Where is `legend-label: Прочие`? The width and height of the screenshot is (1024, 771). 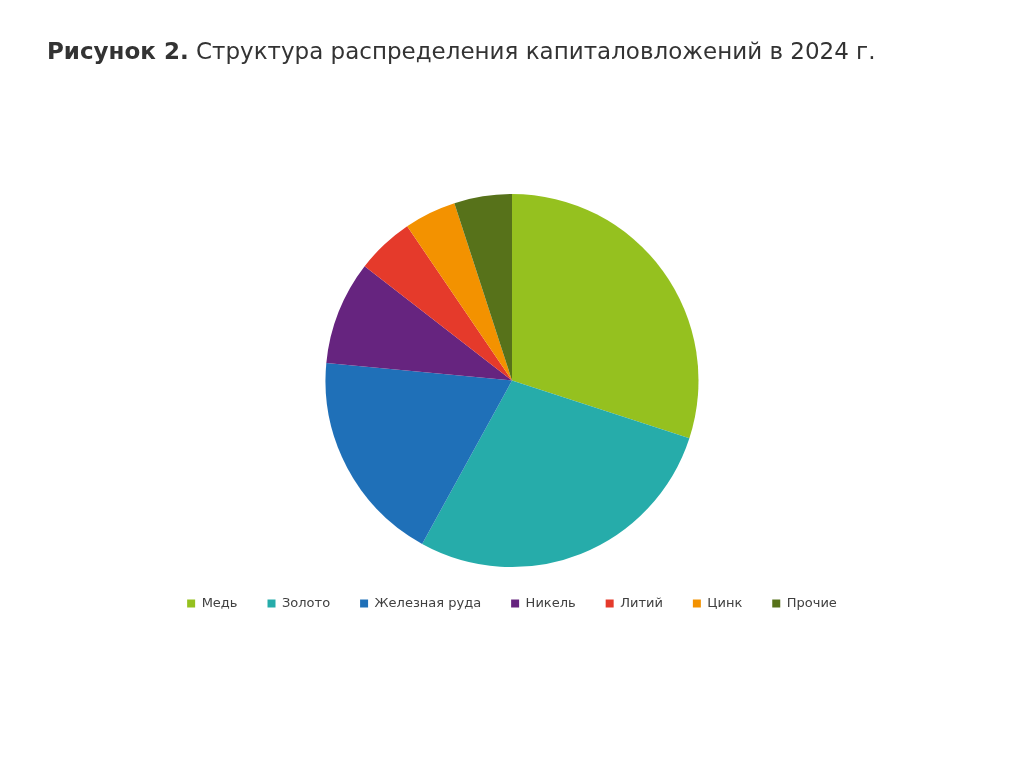
legend-label: Прочие is located at coordinates (811, 602).